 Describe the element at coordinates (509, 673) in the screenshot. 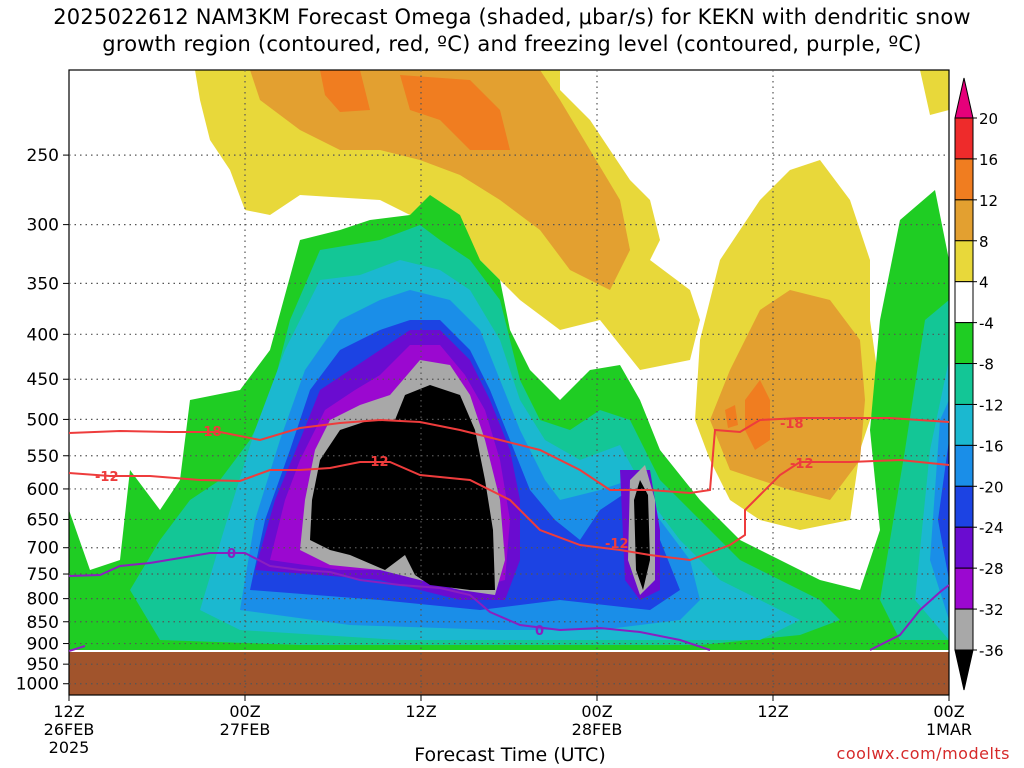

I see `ground-layer` at that location.